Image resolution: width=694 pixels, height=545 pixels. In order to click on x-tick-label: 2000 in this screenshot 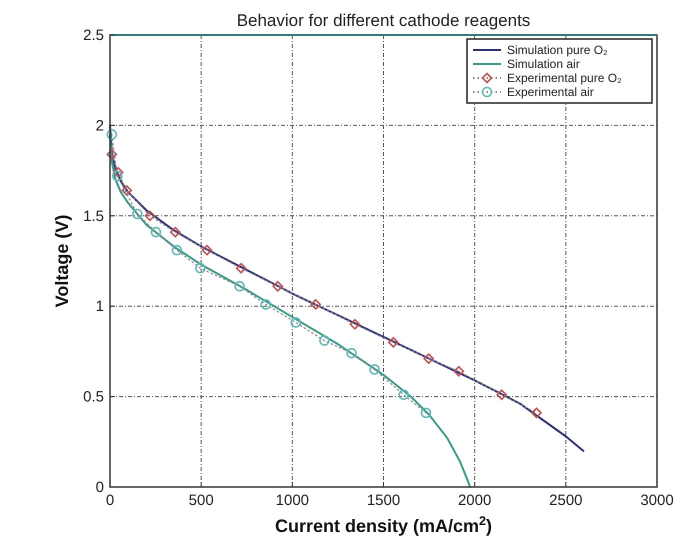, I will do `click(475, 500)`.